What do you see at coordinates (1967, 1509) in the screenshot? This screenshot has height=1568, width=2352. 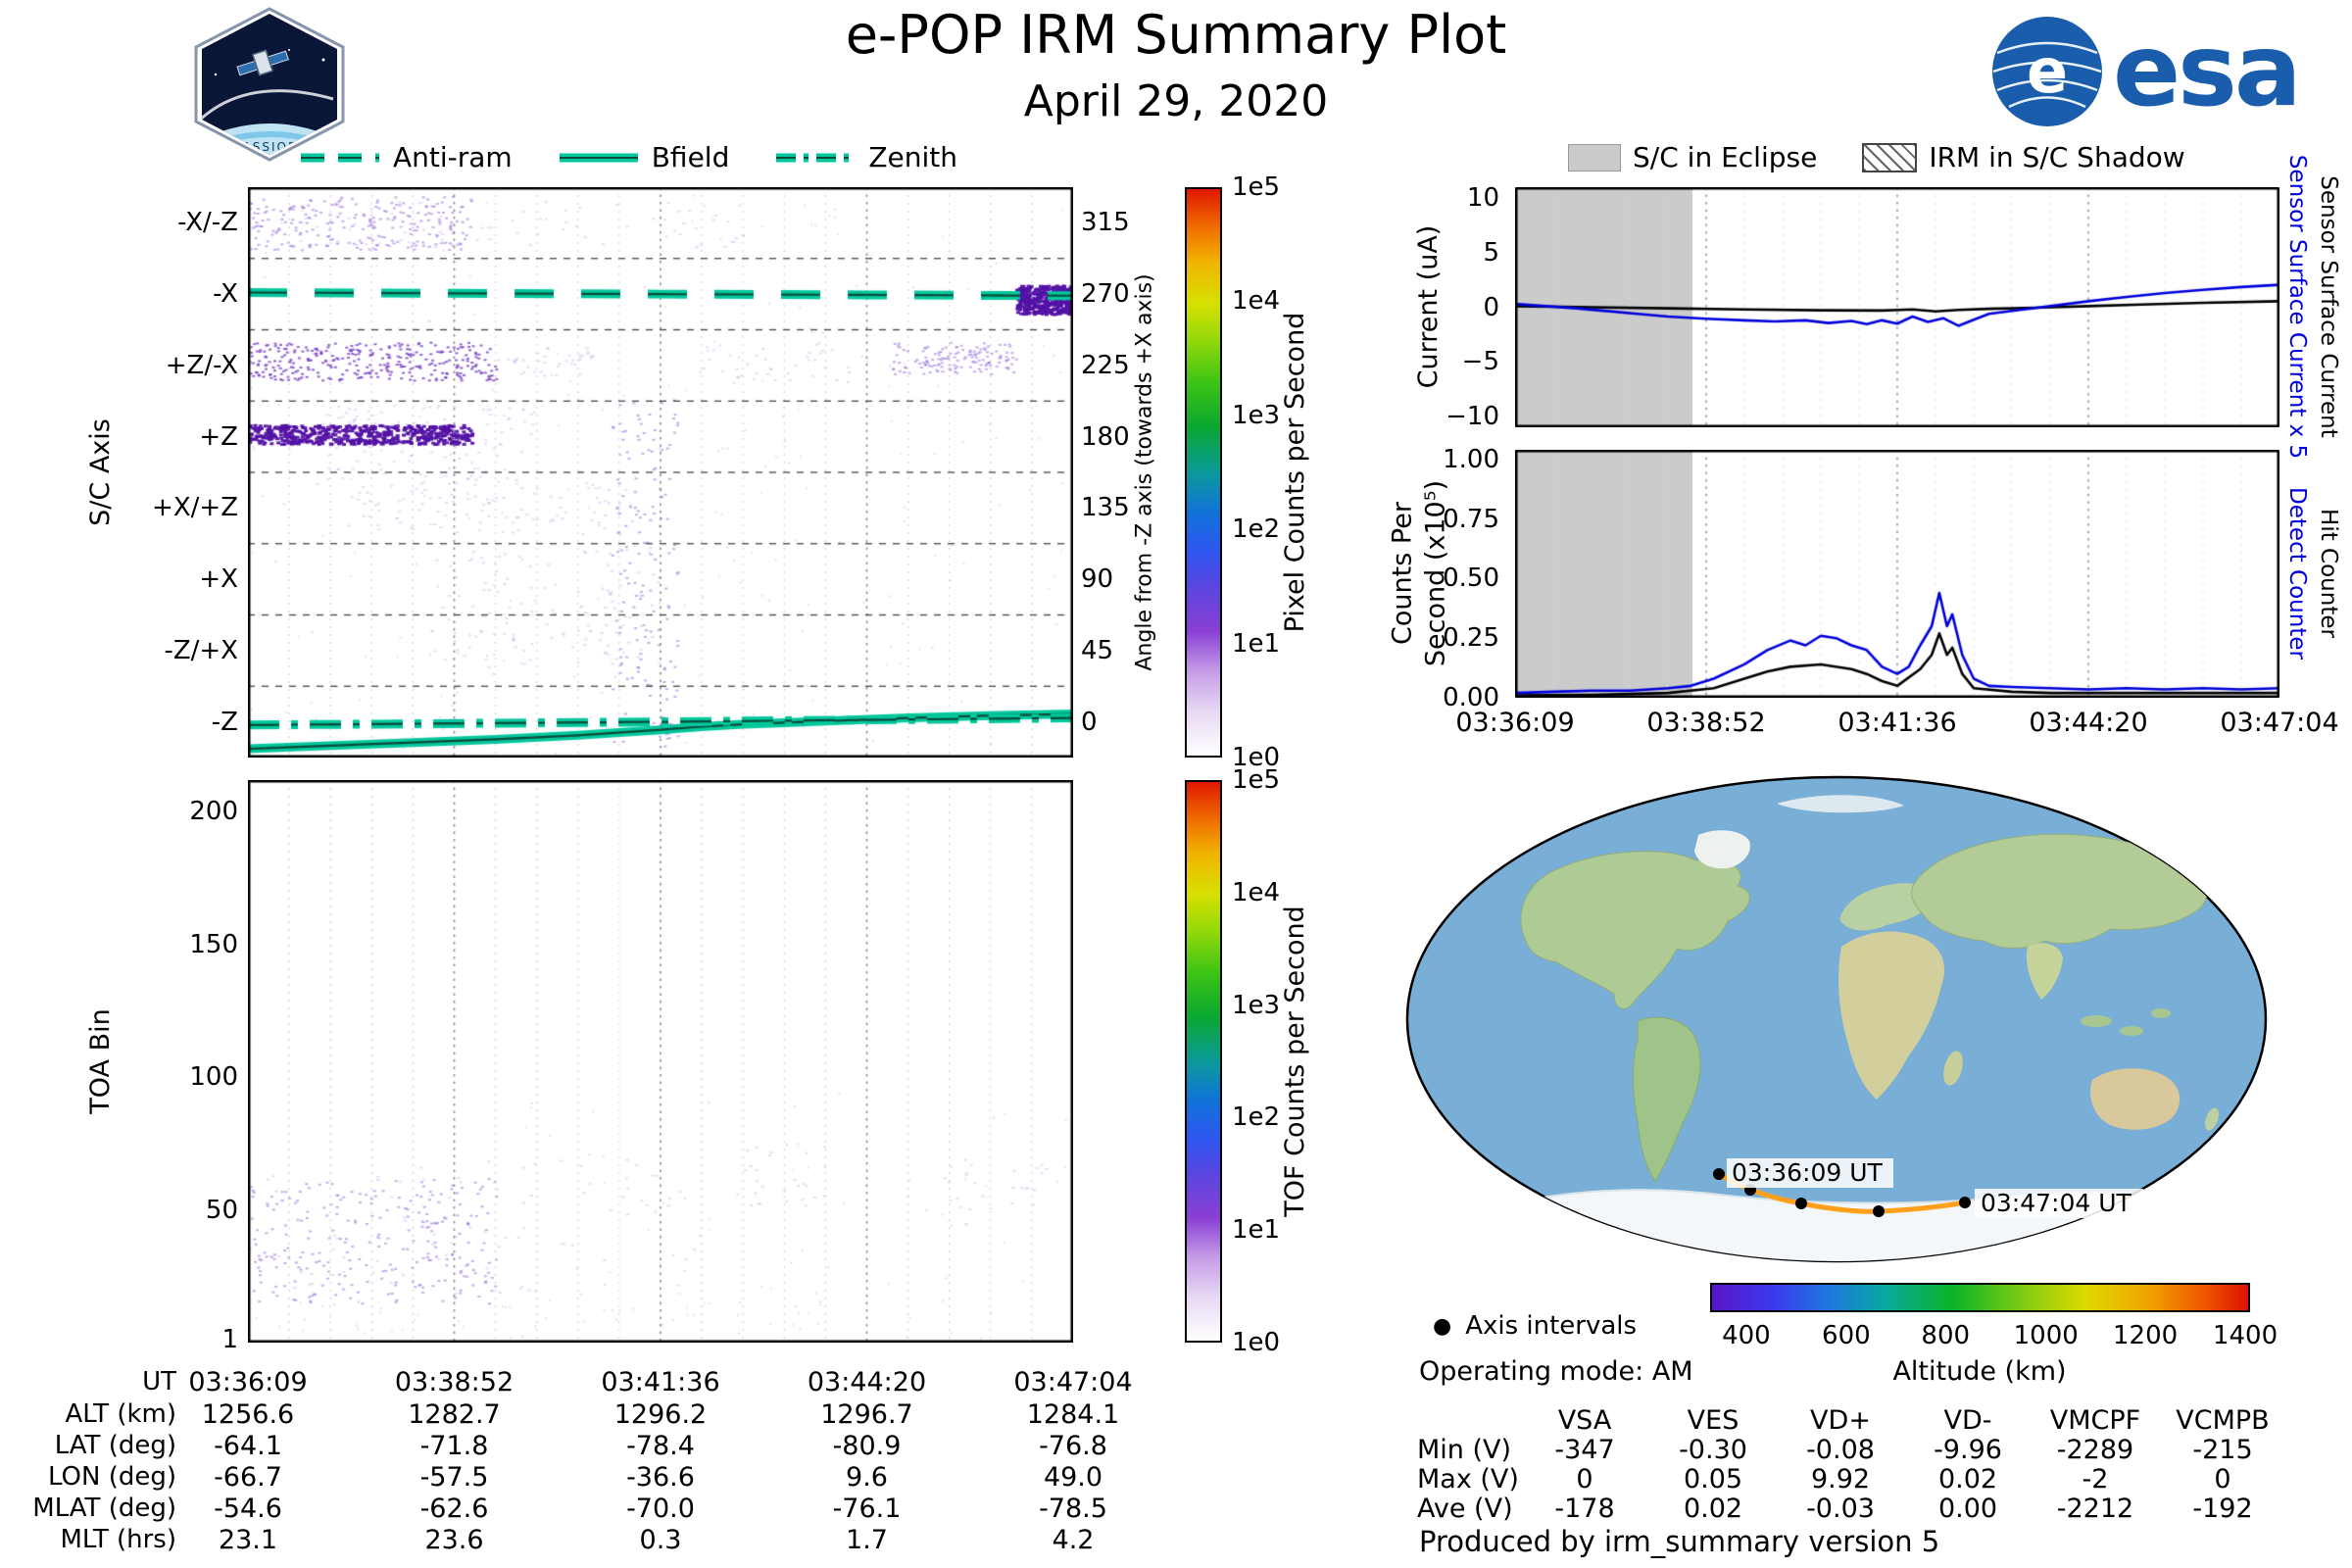 I see `voltage-value: 0.00` at bounding box center [1967, 1509].